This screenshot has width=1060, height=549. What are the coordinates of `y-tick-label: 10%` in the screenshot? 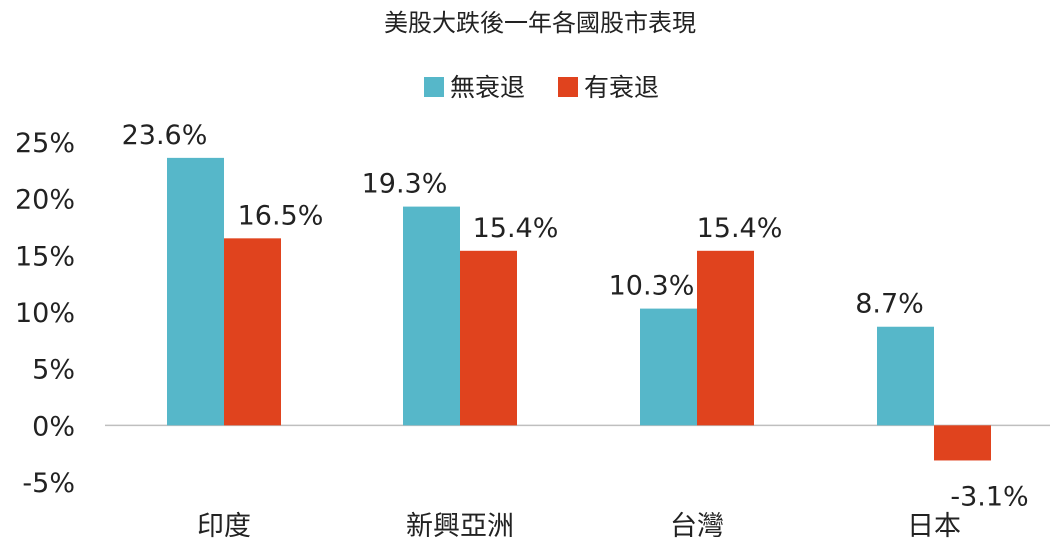 It's located at (45, 313).